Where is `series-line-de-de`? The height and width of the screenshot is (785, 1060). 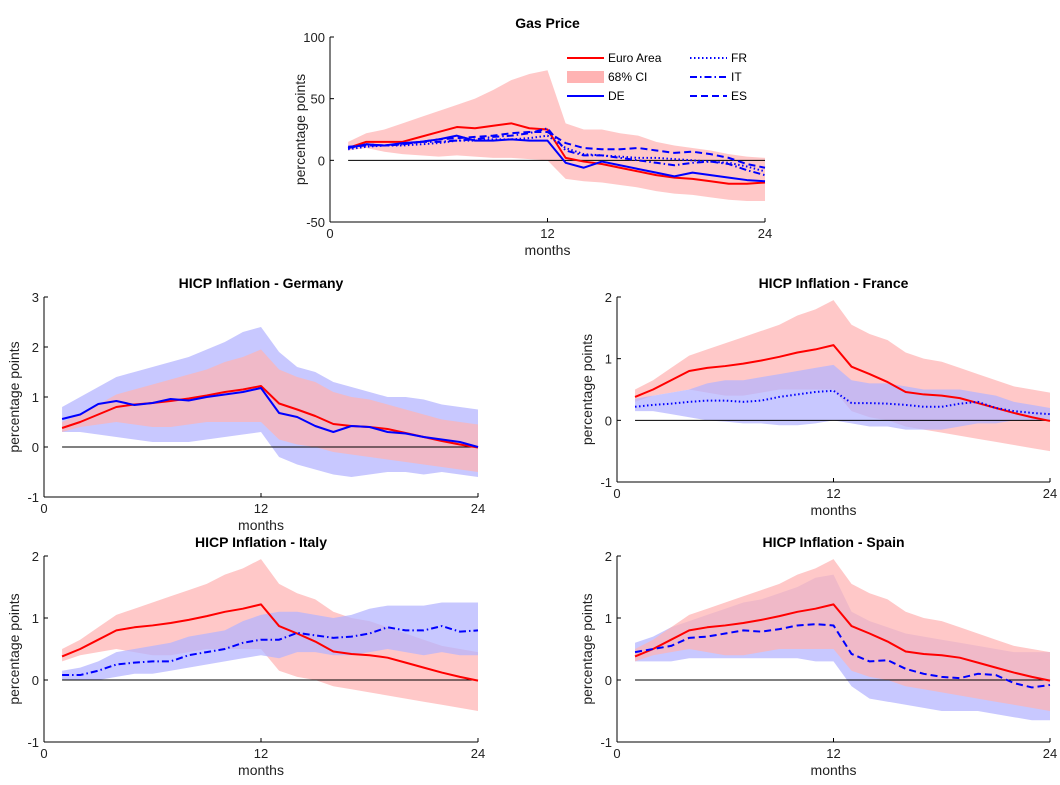 series-line-de-de is located at coordinates (270, 417).